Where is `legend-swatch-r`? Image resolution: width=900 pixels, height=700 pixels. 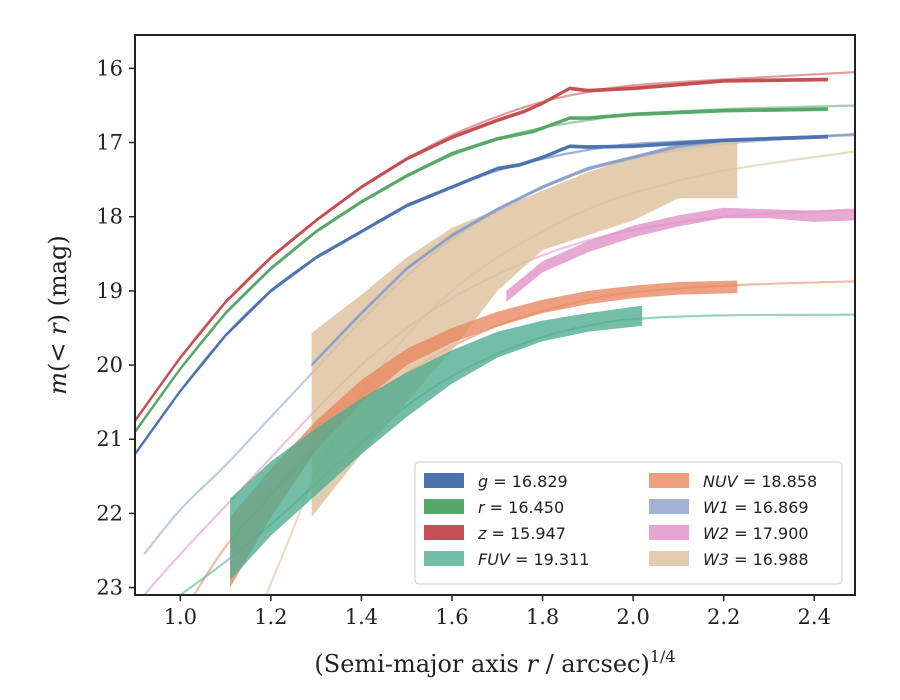 legend-swatch-r is located at coordinates (444, 506).